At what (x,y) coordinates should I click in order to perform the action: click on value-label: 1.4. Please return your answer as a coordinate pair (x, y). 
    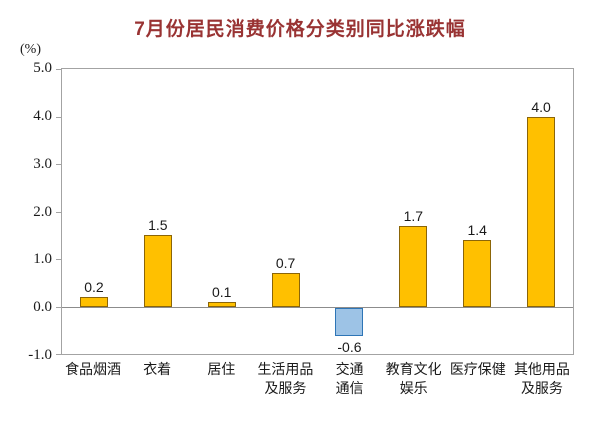
    Looking at the image, I should click on (477, 230).